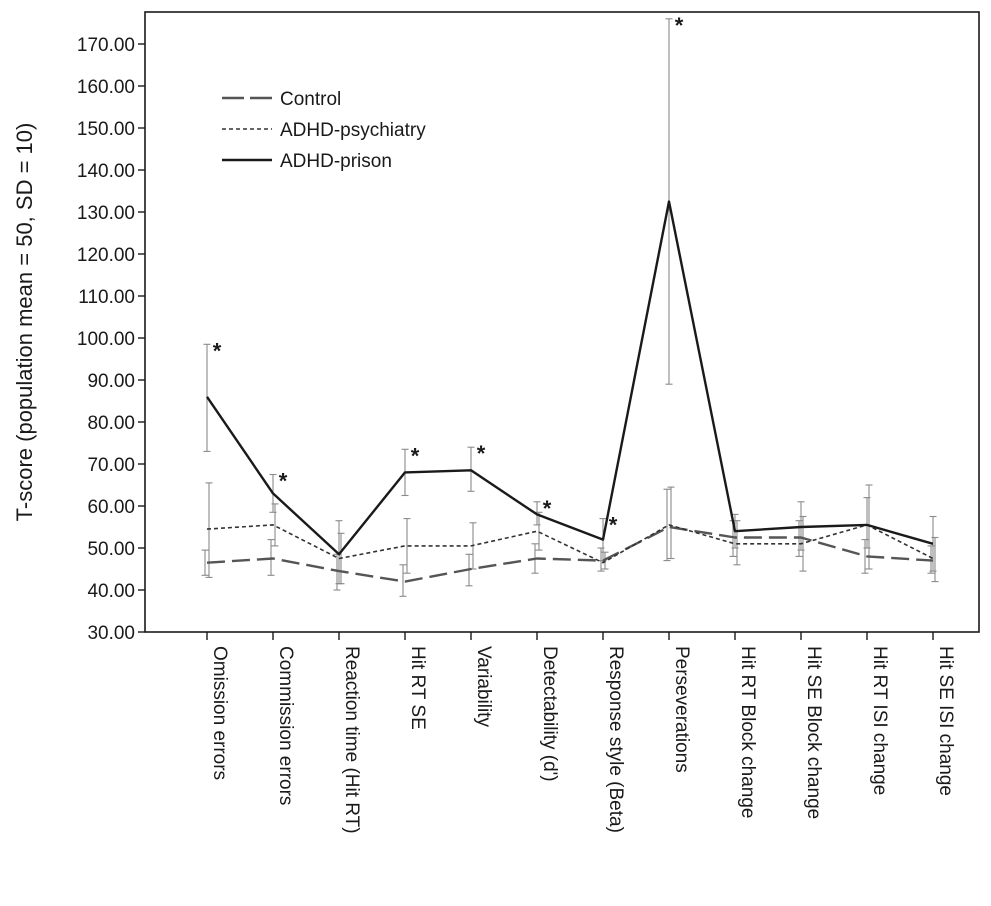  What do you see at coordinates (615, 739) in the screenshot?
I see `x-tick-label: Response style (Beta)` at bounding box center [615, 739].